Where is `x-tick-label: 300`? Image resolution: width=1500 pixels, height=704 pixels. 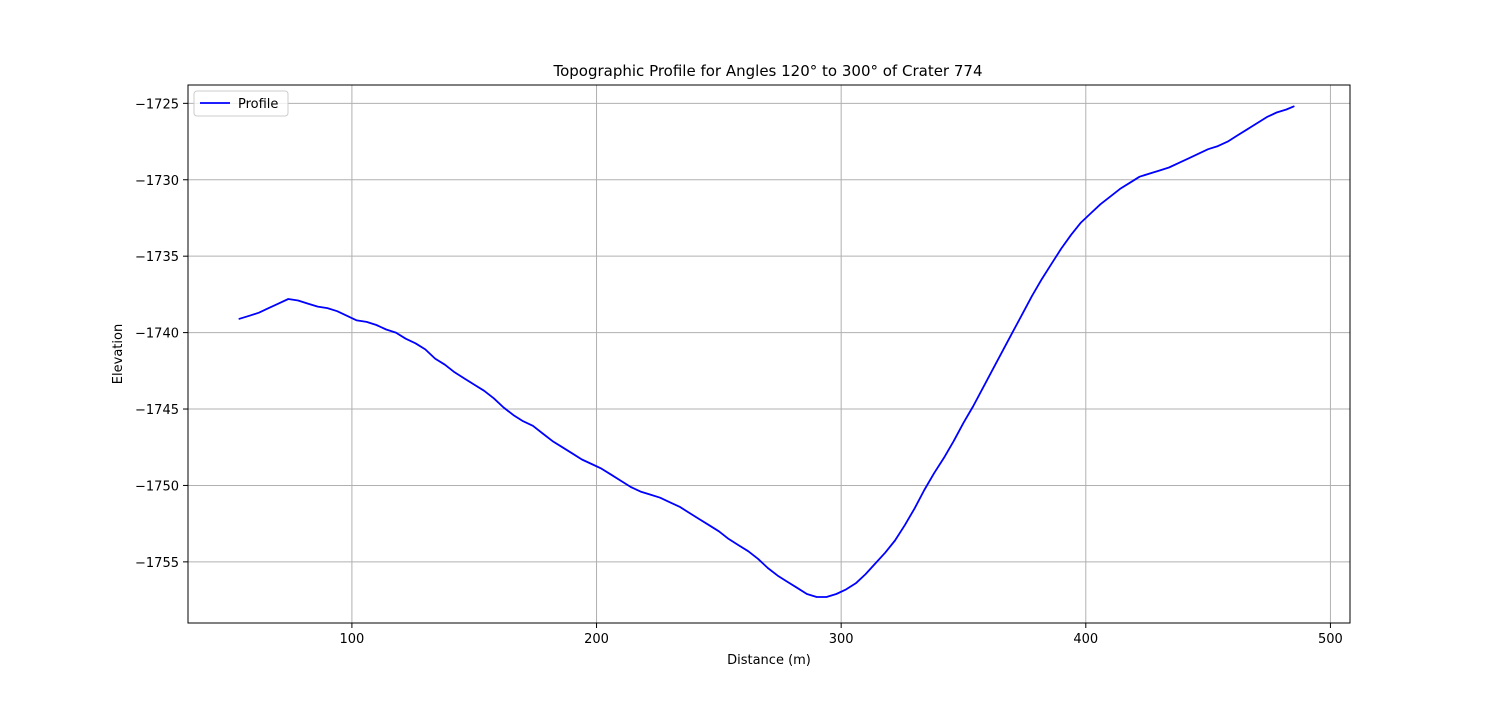 x-tick-label: 300 is located at coordinates (841, 639).